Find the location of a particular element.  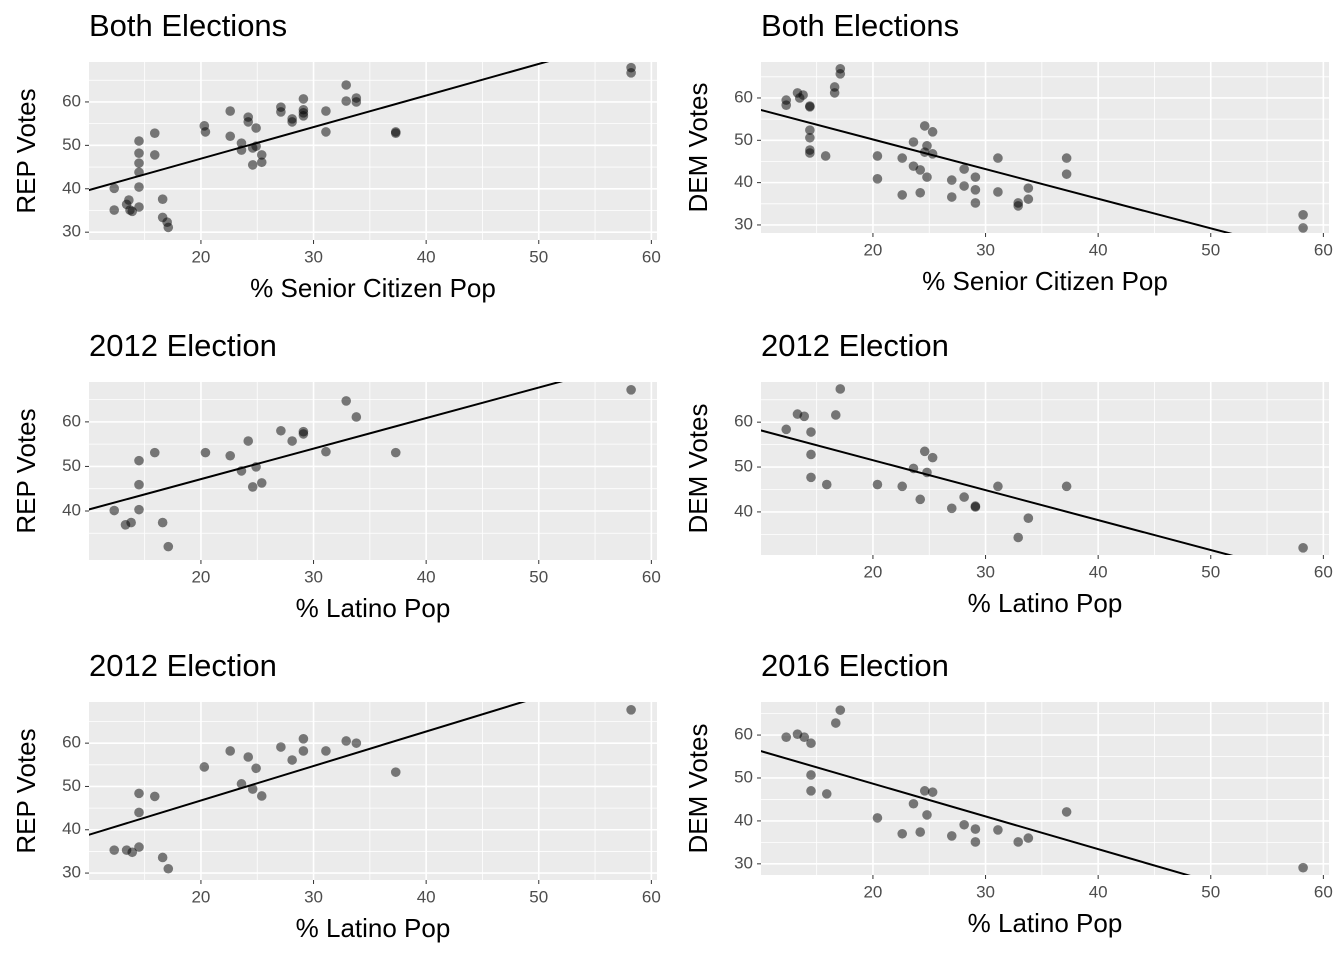

x-tick-label: 30 is located at coordinates (985, 891).